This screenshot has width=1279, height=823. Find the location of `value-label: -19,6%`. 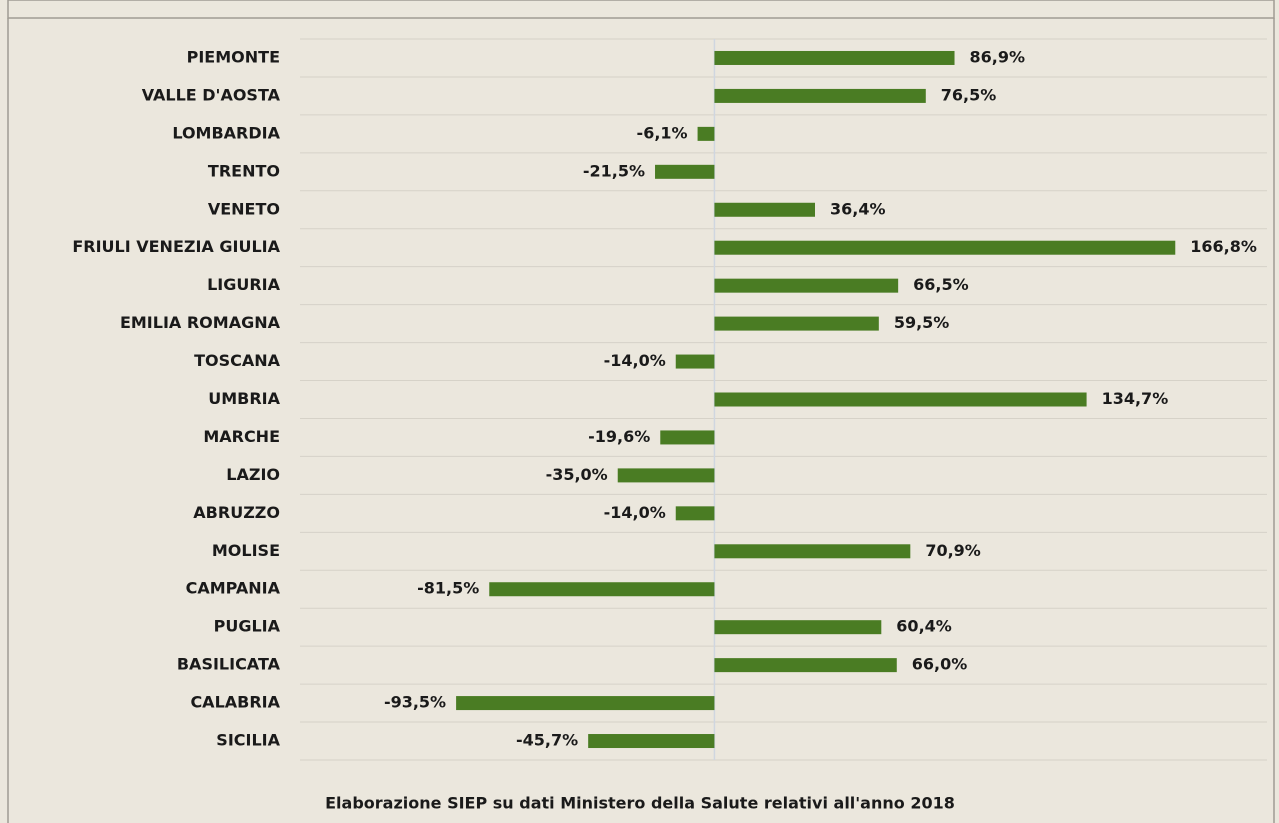

value-label: -19,6% is located at coordinates (619, 436).